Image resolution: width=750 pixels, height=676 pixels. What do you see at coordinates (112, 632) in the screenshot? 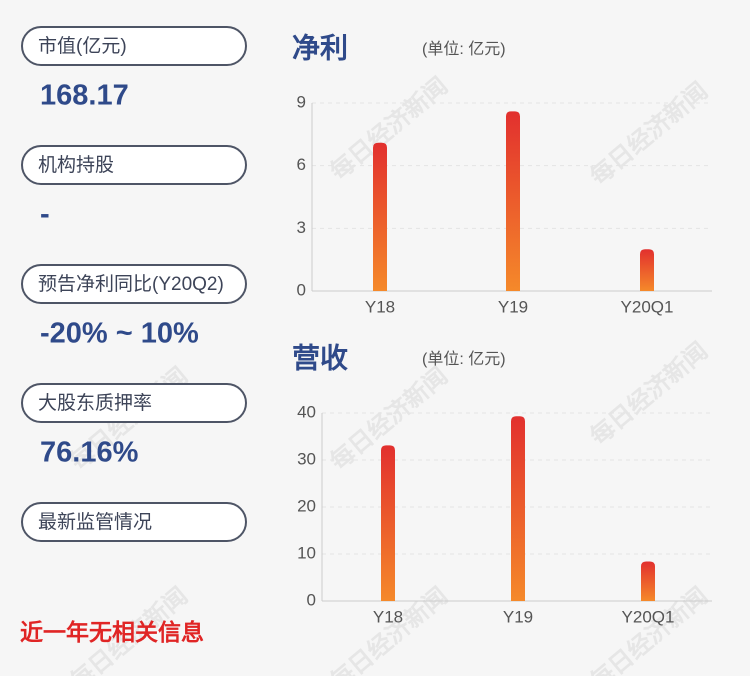
I see `item-value: 近一年无相关信息` at bounding box center [112, 632].